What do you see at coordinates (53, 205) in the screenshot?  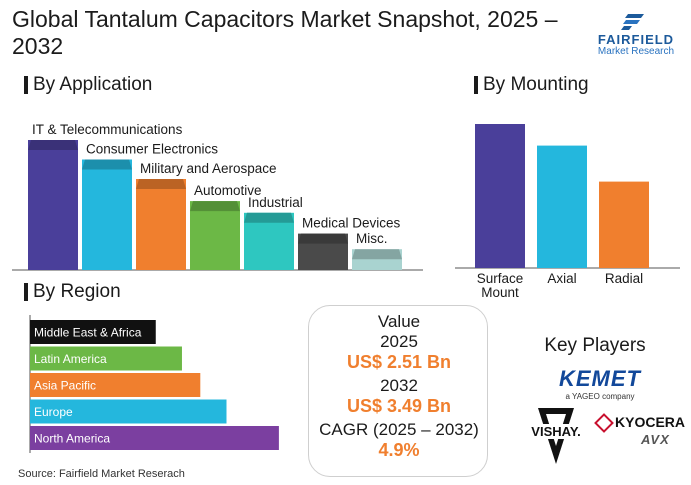 I see `bar-it-and-telecommunications` at bounding box center [53, 205].